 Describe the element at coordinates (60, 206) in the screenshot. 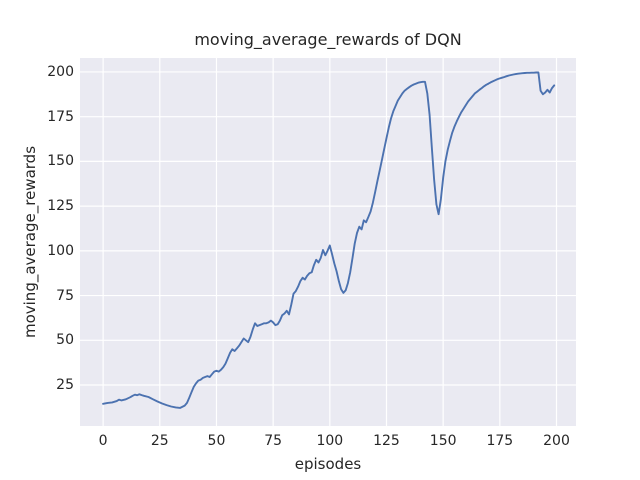

I see `y-tick-label: 125` at that location.